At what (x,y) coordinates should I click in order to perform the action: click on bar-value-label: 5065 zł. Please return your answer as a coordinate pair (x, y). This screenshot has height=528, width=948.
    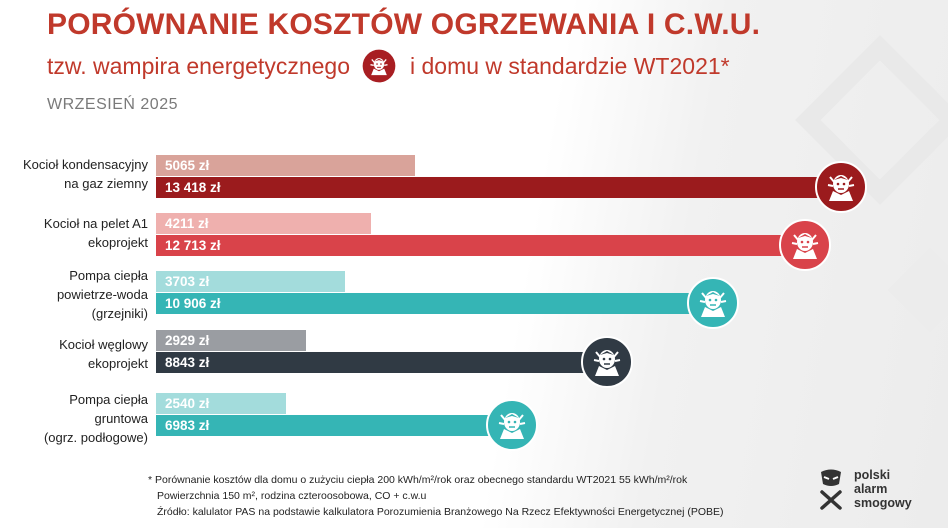
    Looking at the image, I should click on (187, 165).